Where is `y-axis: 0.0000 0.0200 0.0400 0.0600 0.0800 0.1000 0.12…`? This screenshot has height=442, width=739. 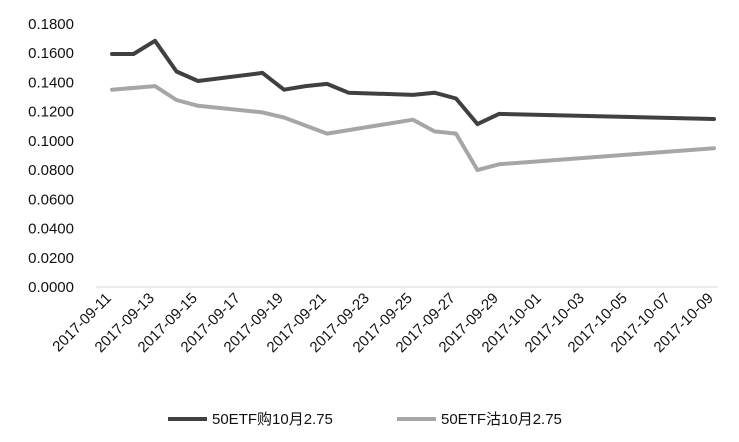
y-axis: 0.0000 0.0200 0.0400 0.0600 0.0800 0.1000 0.12… is located at coordinates (51, 156).